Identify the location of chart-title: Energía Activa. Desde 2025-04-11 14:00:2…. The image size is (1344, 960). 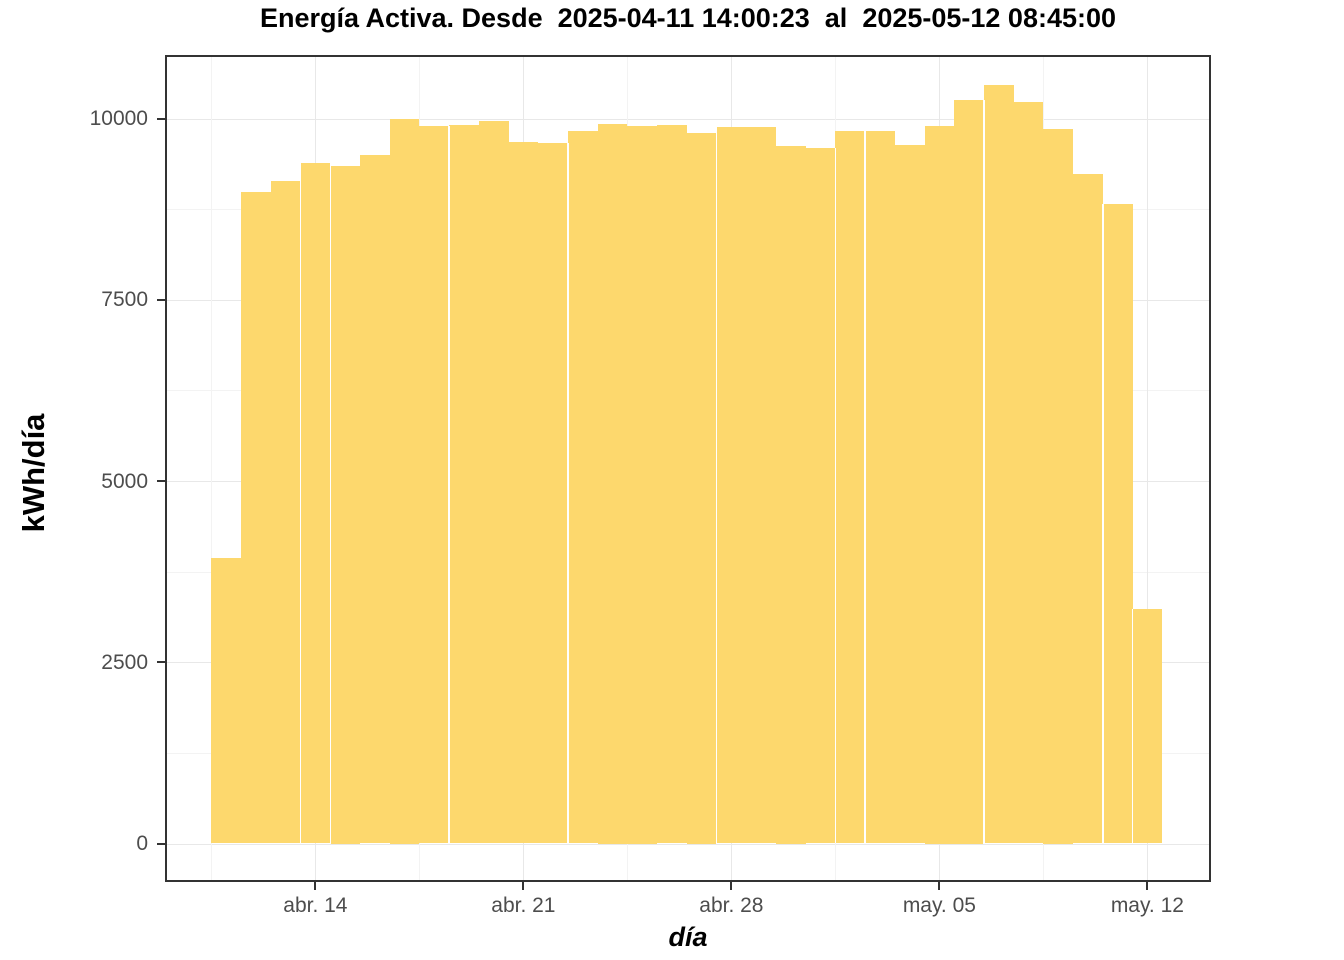
(688, 18).